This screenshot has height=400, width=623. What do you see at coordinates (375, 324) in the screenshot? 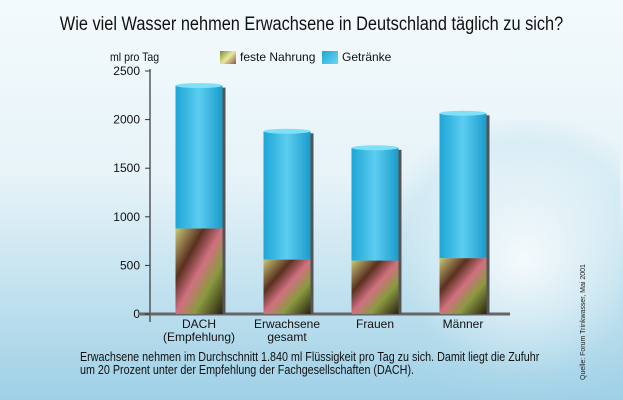
I see `x-category-label: Frauen` at bounding box center [375, 324].